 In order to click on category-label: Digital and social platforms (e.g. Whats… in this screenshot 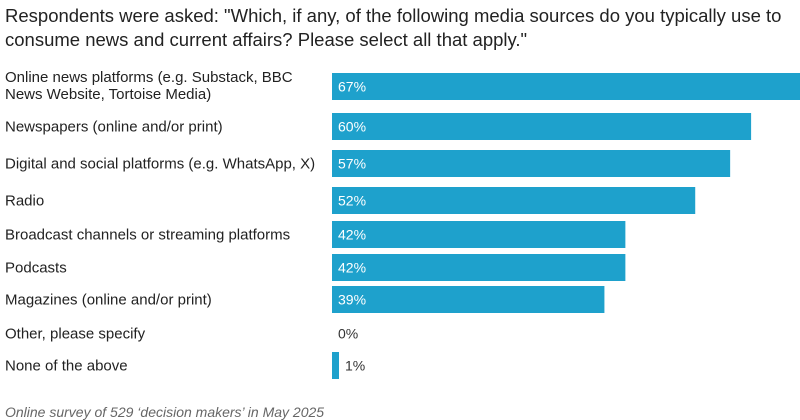, I will do `click(160, 164)`.